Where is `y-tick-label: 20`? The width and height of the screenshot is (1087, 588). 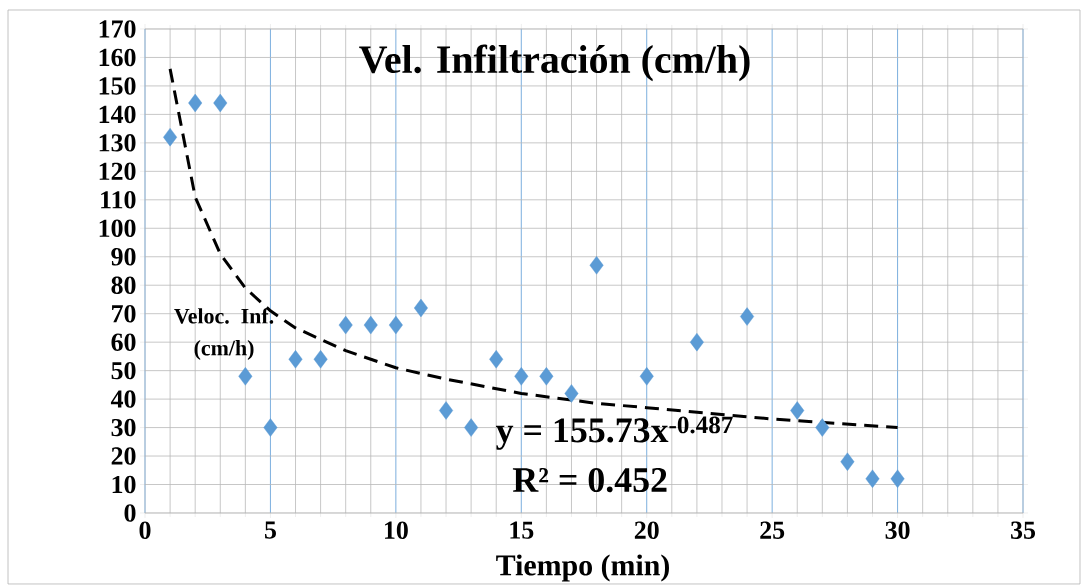 y-tick-label: 20 is located at coordinates (123, 456).